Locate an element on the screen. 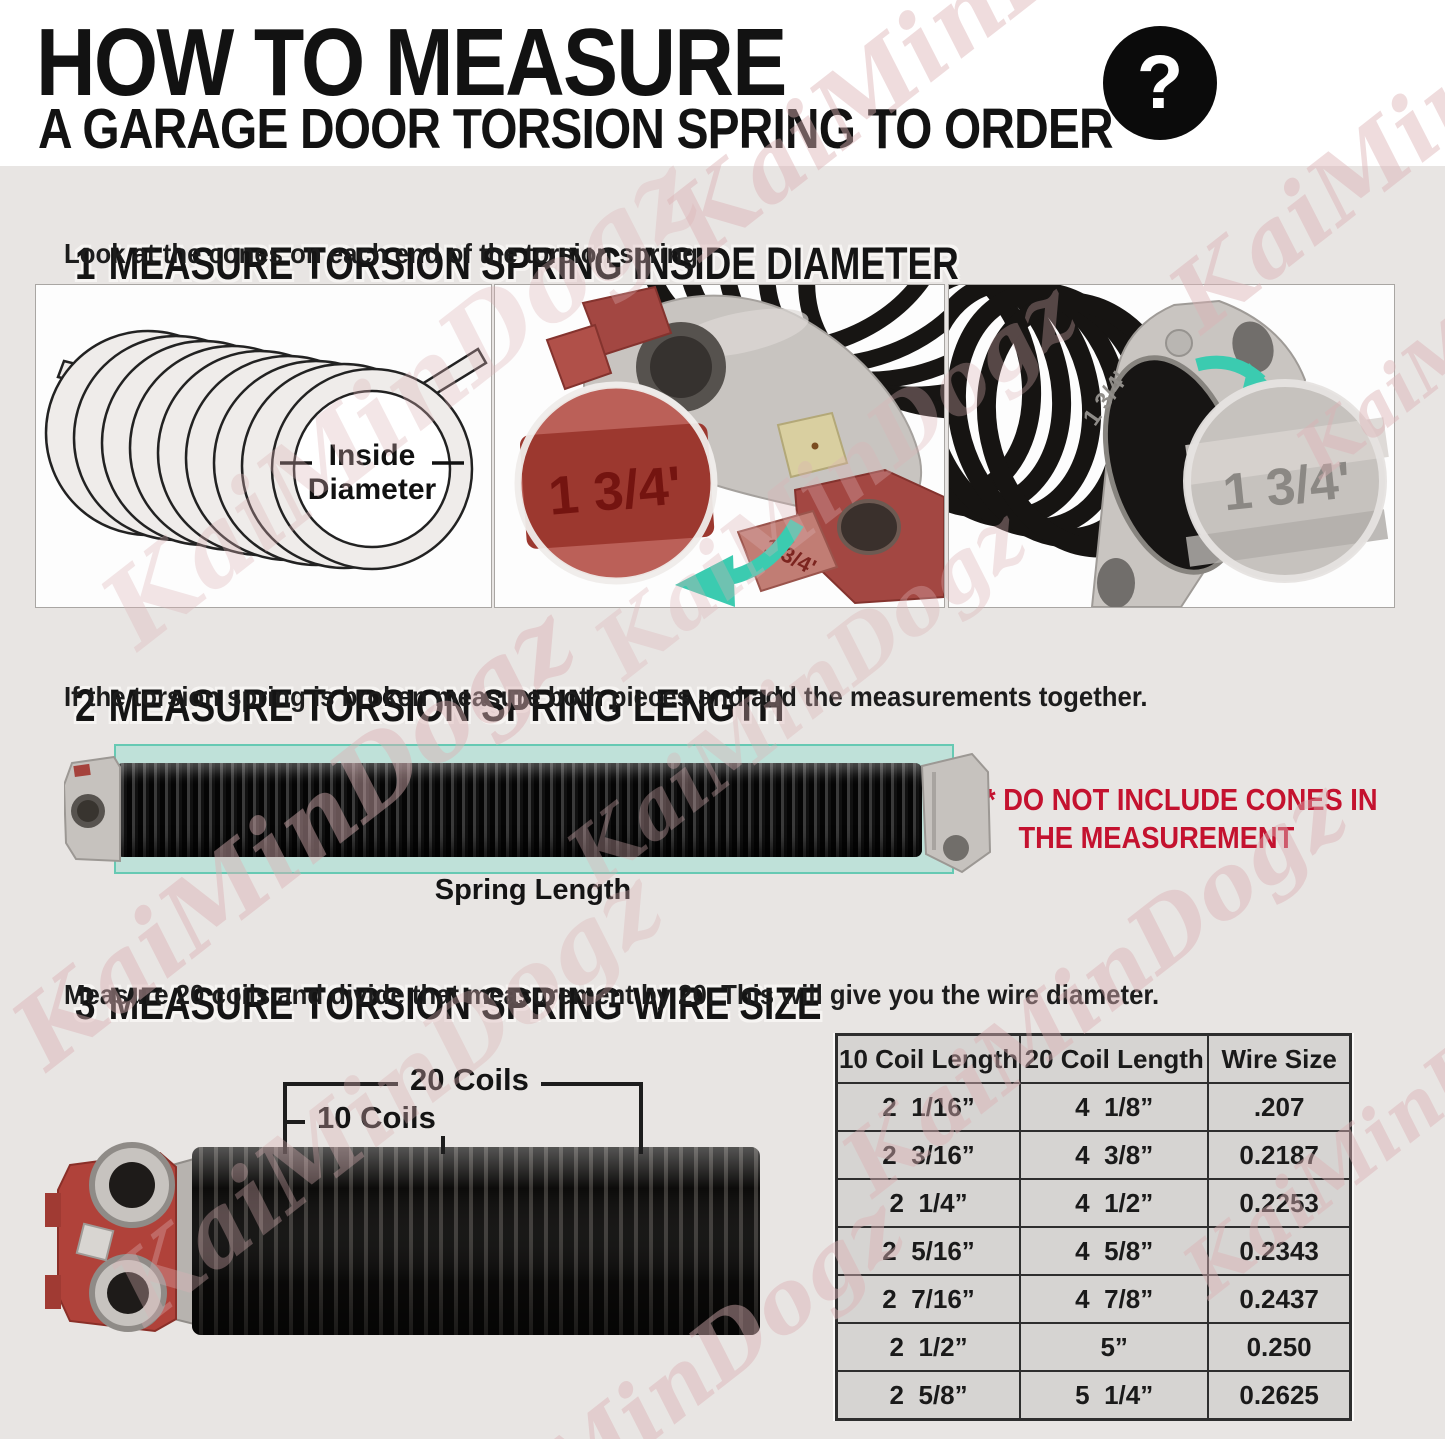 The width and height of the screenshot is (1445, 1439). torsion-spring-body is located at coordinates (519, 810).